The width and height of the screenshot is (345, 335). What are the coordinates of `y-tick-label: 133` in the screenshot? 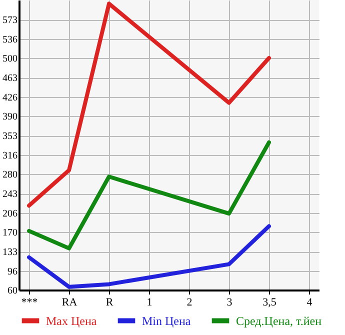 It's located at (10, 252).